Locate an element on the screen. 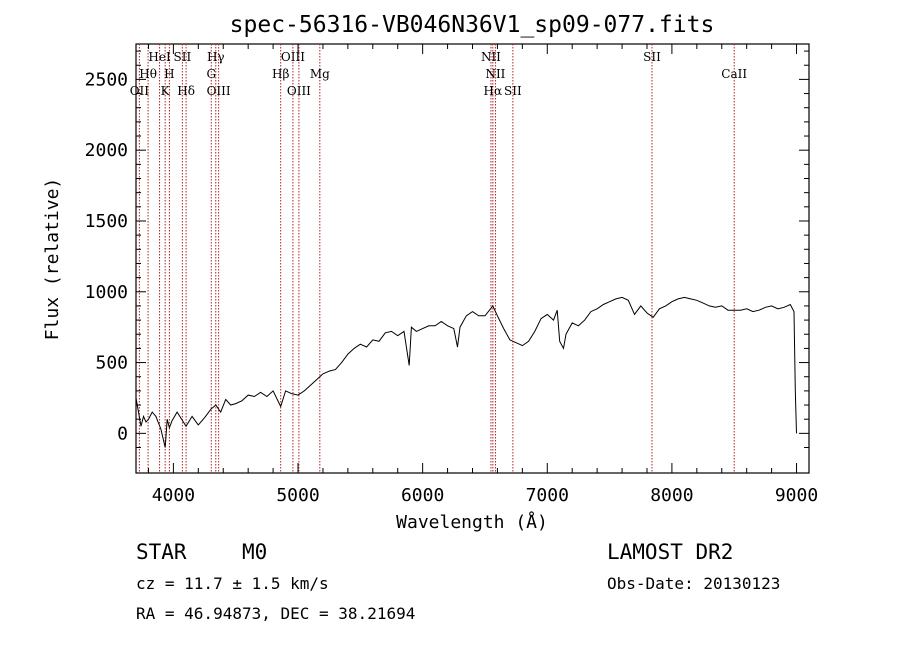 The image size is (900, 649). marker-label-0: OII is located at coordinates (140, 91).